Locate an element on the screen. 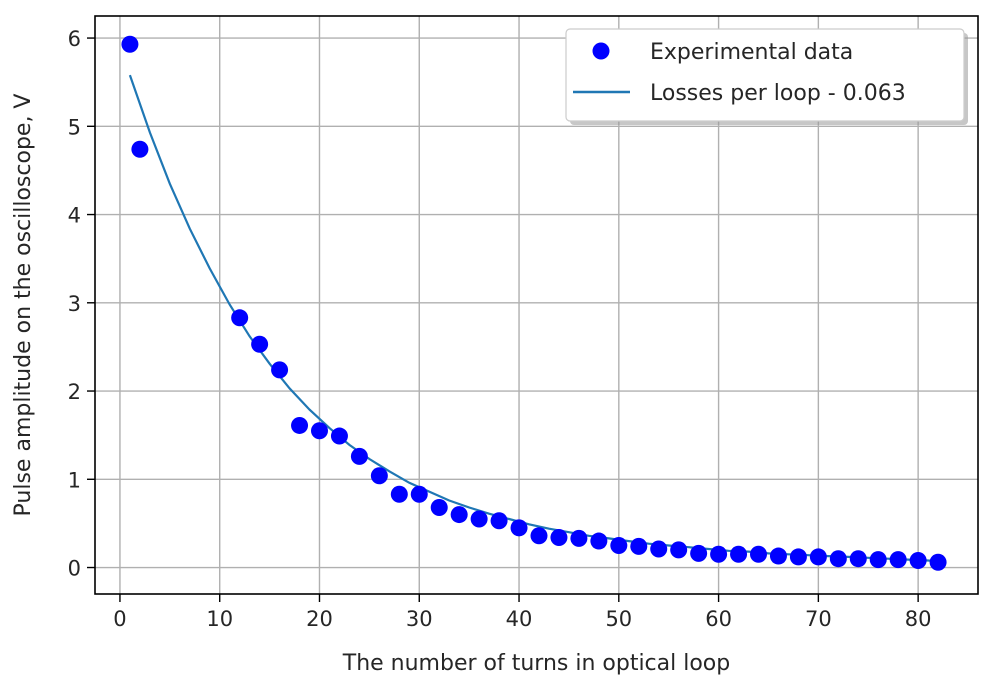  y-tick-label: 4 is located at coordinates (74, 216).